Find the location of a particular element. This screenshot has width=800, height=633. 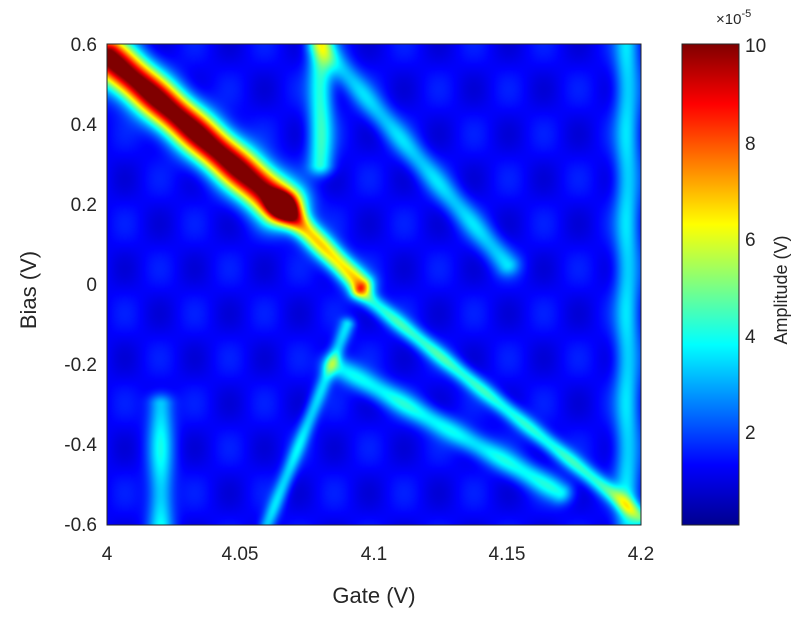

y-axis-label: Bias (V) is located at coordinates (28, 290).